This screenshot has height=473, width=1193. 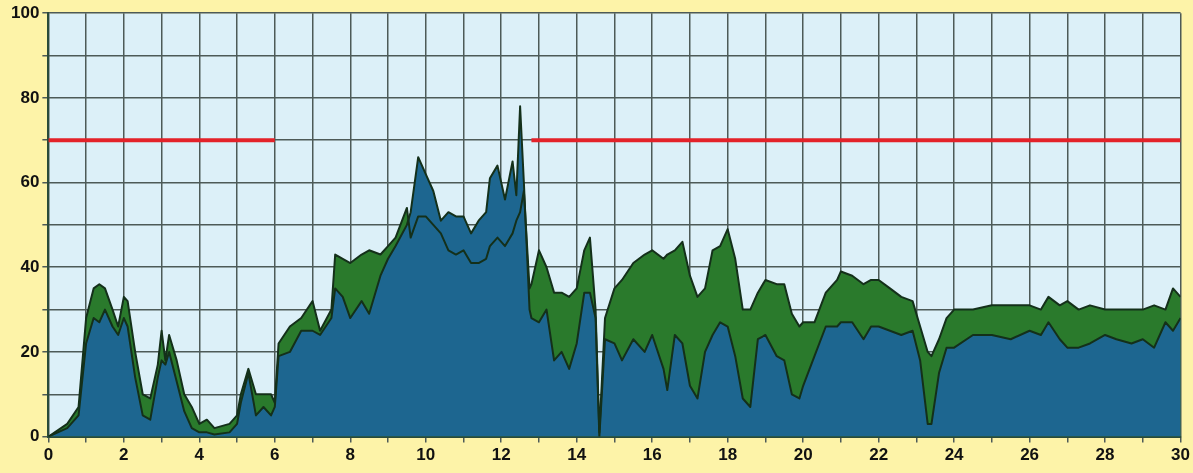 What do you see at coordinates (577, 455) in the screenshot?
I see `x-tick-label: 14` at bounding box center [577, 455].